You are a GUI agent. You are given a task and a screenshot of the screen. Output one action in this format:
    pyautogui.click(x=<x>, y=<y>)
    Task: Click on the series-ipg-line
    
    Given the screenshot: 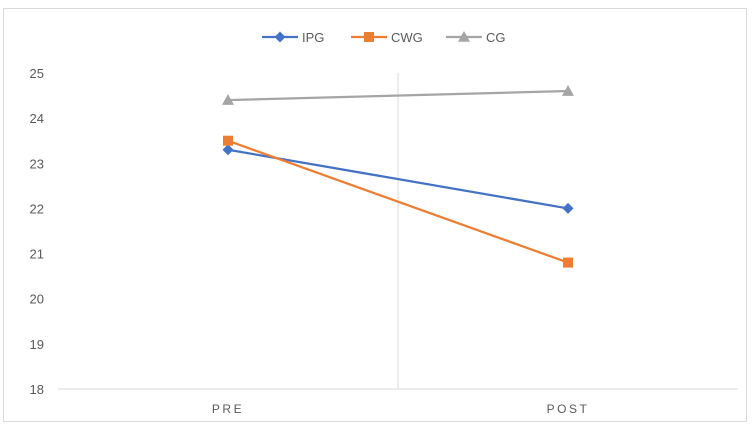 What is the action you would take?
    pyautogui.click(x=398, y=179)
    